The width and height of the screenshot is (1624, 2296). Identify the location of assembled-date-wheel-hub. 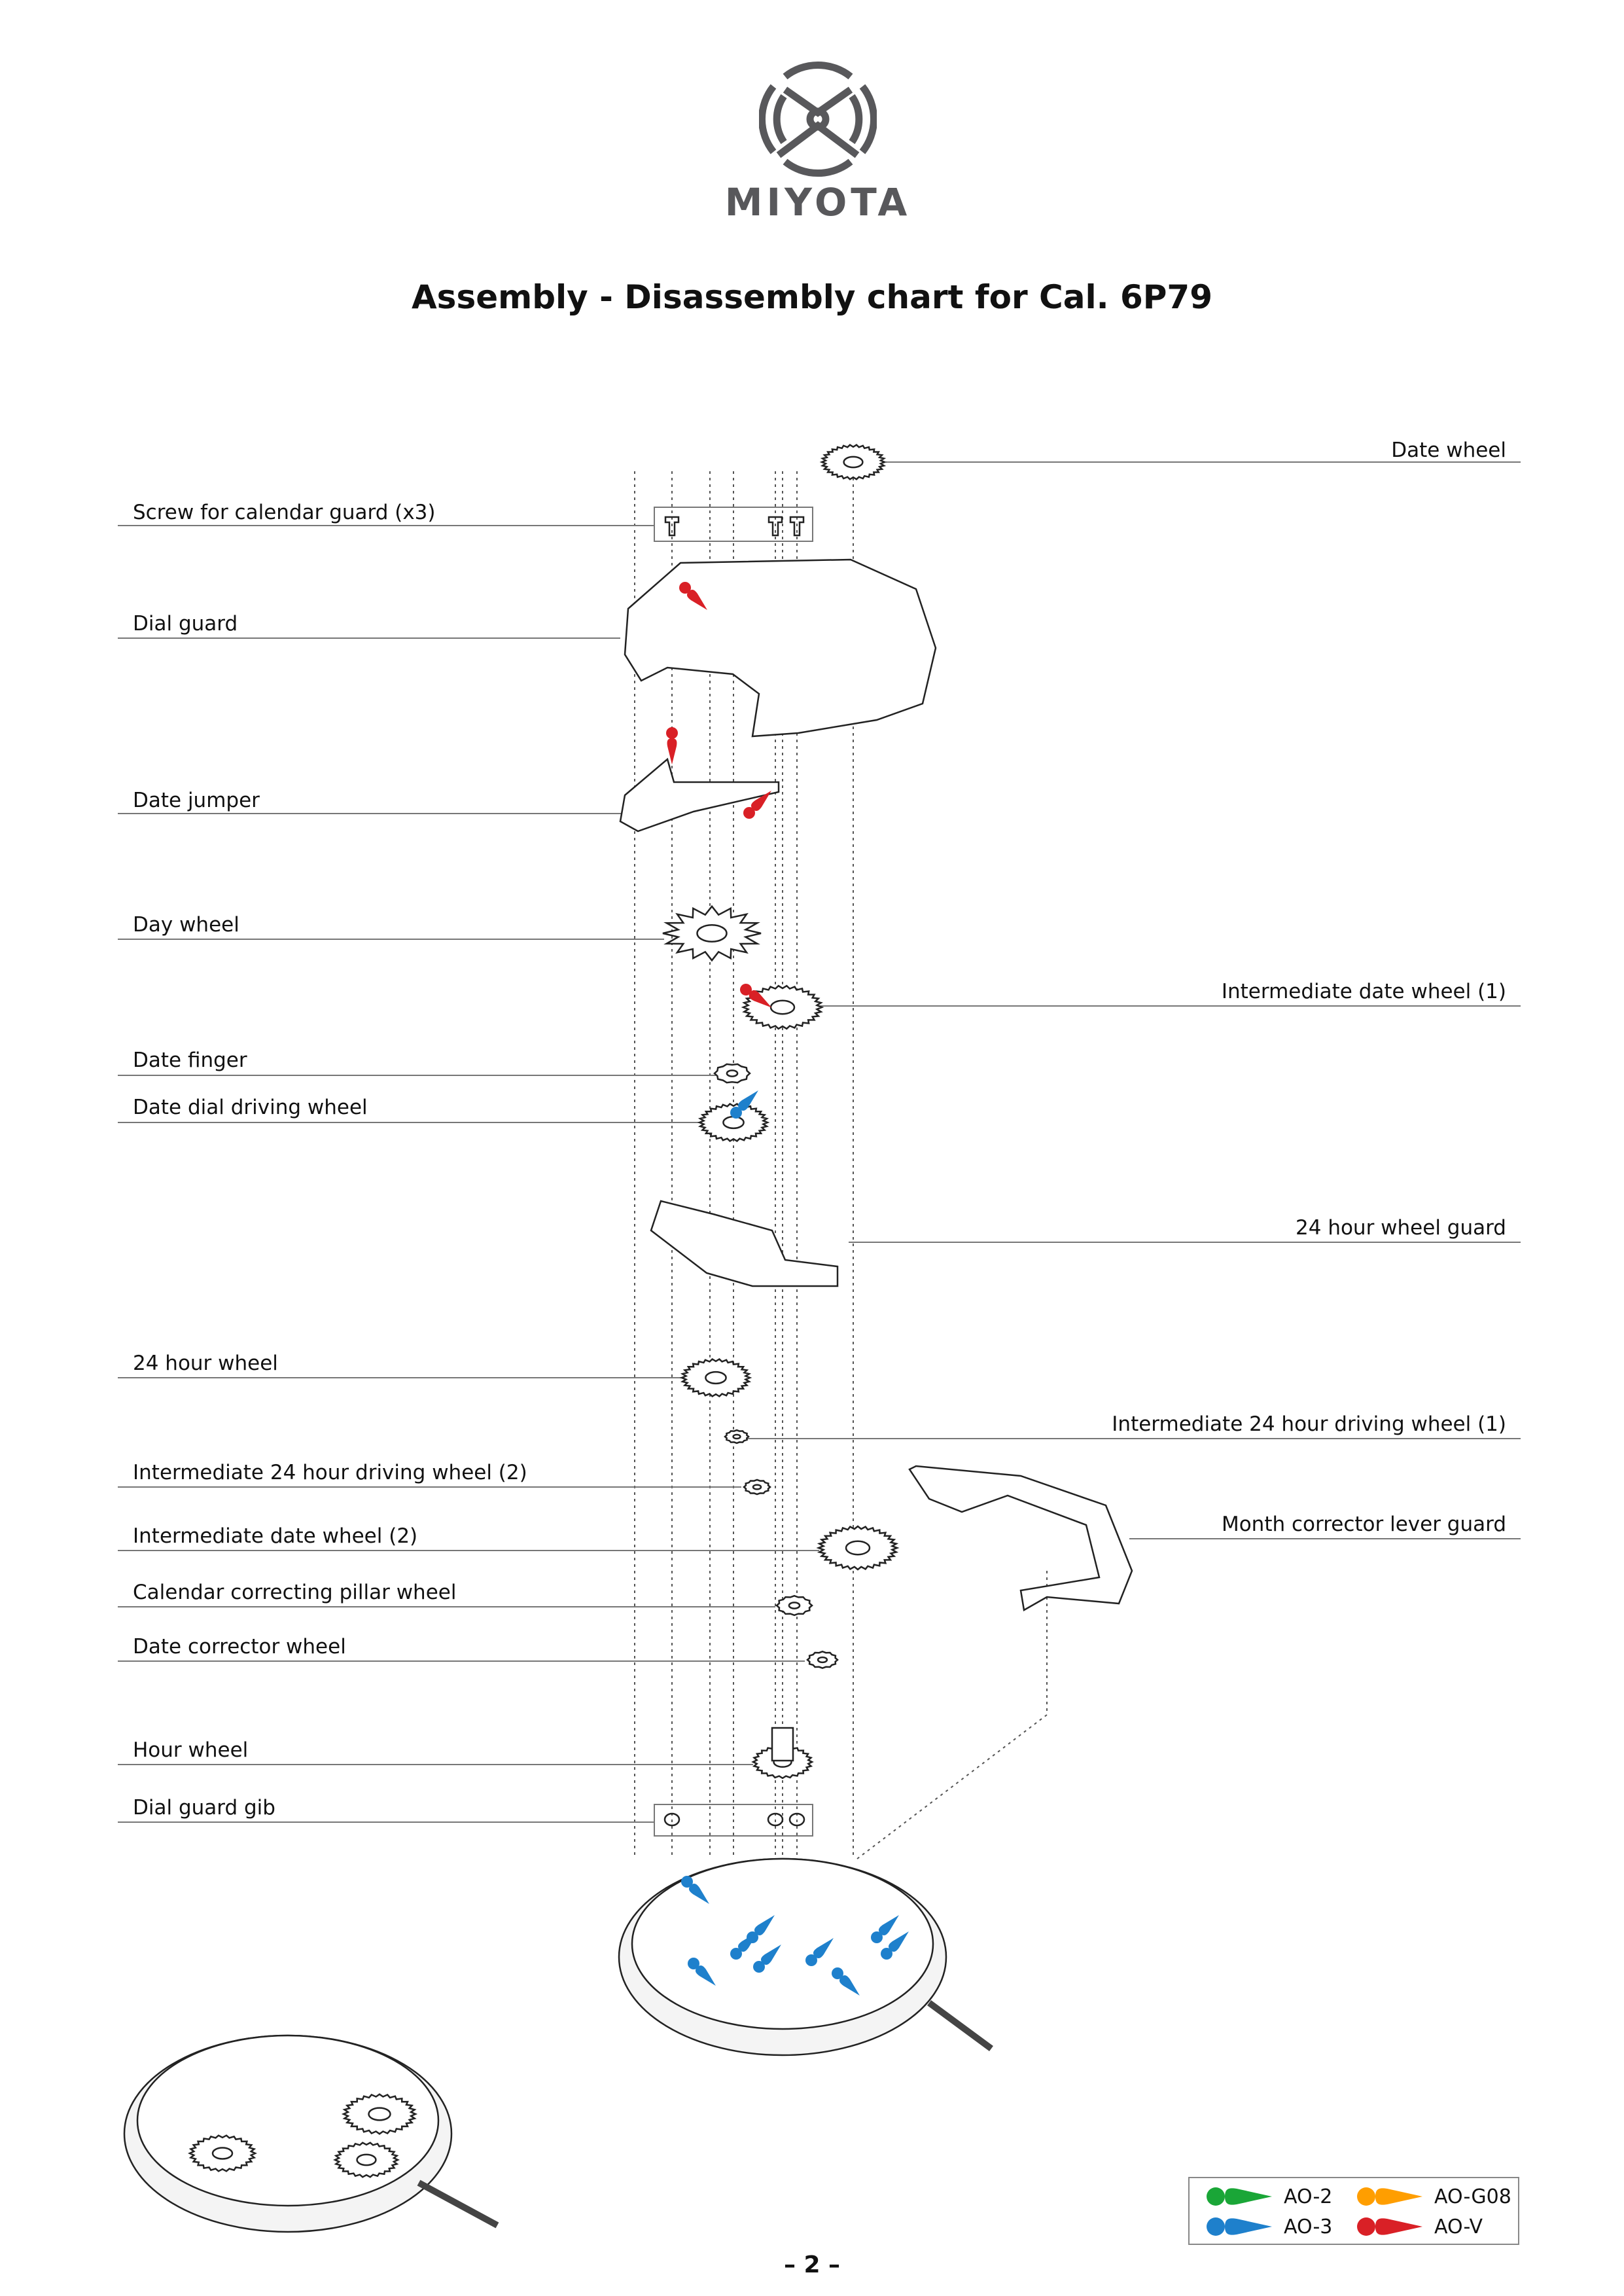
(379, 2114).